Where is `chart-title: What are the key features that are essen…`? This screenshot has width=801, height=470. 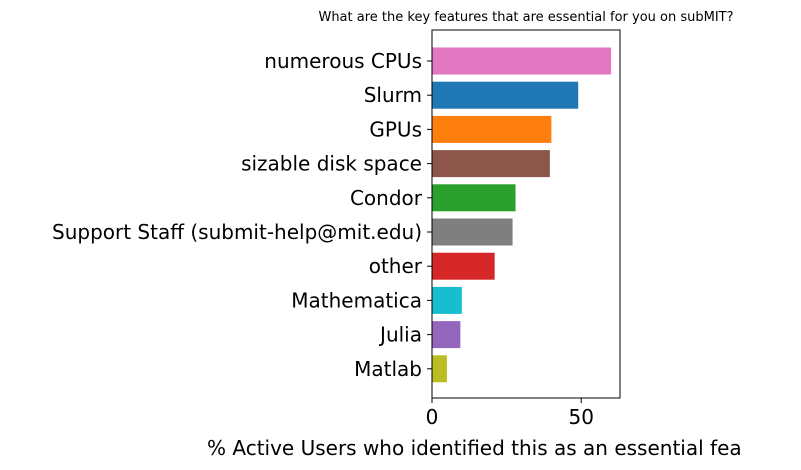 chart-title: What are the key features that are essen… is located at coordinates (525, 17).